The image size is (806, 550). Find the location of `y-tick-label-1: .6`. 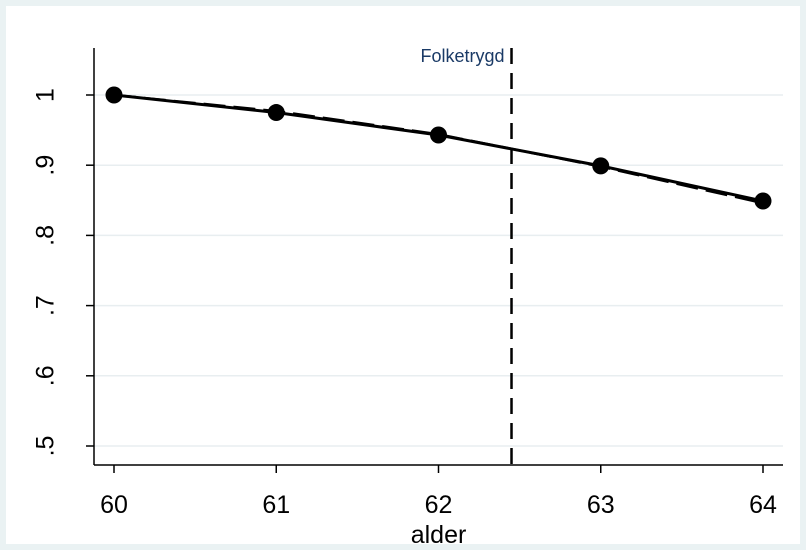

y-tick-label-1: .6 is located at coordinates (46, 375).